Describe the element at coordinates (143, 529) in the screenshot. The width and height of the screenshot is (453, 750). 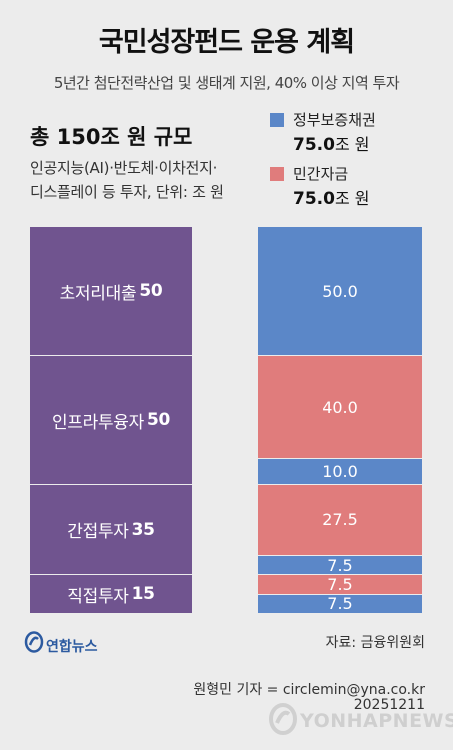
I see `category-value: 35` at that location.